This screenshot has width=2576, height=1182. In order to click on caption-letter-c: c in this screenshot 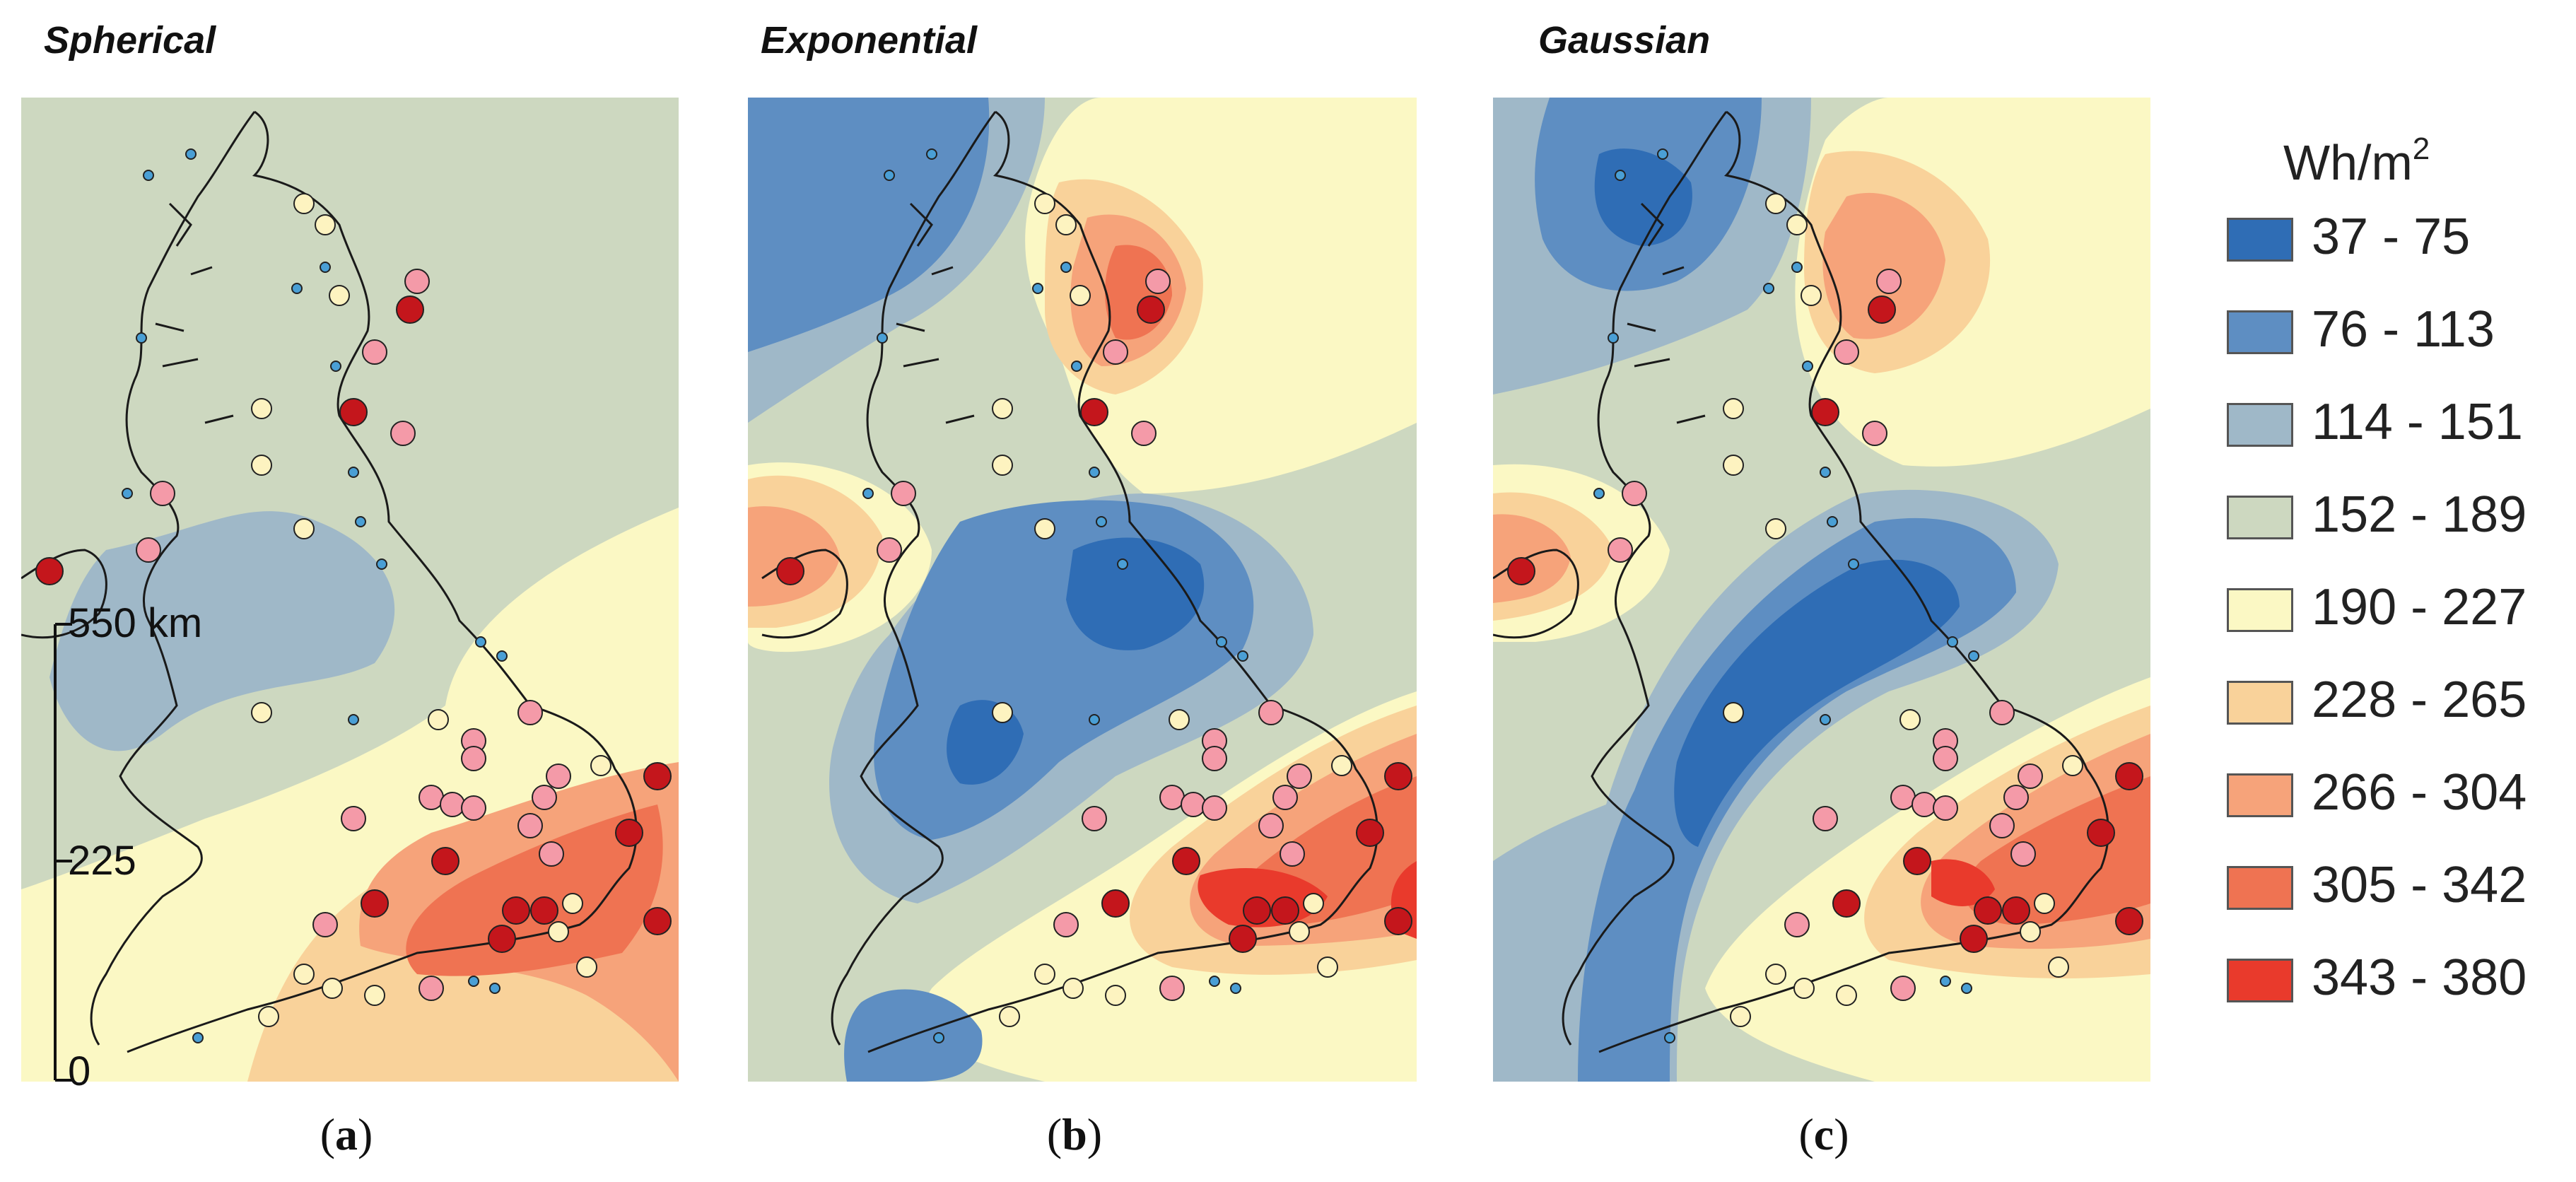, I will do `click(1823, 1134)`.